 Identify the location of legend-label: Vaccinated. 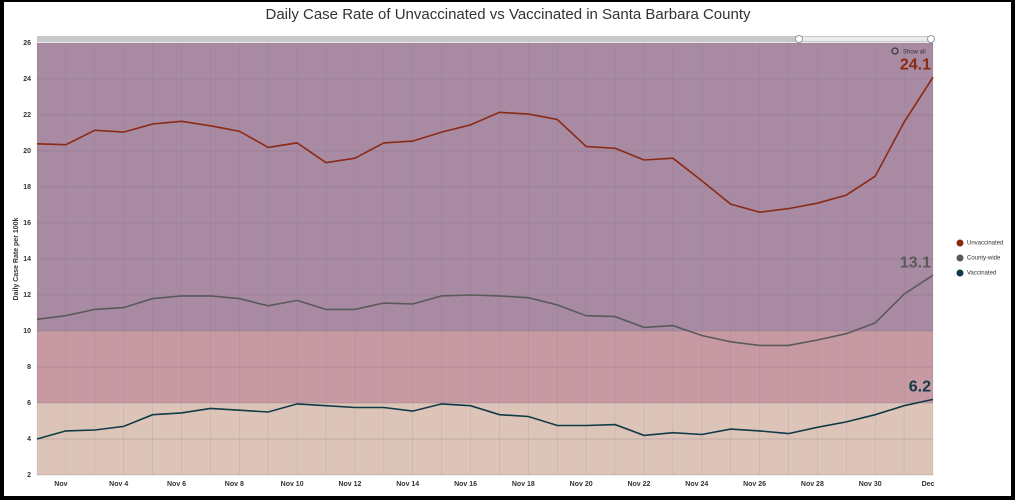
(981, 274).